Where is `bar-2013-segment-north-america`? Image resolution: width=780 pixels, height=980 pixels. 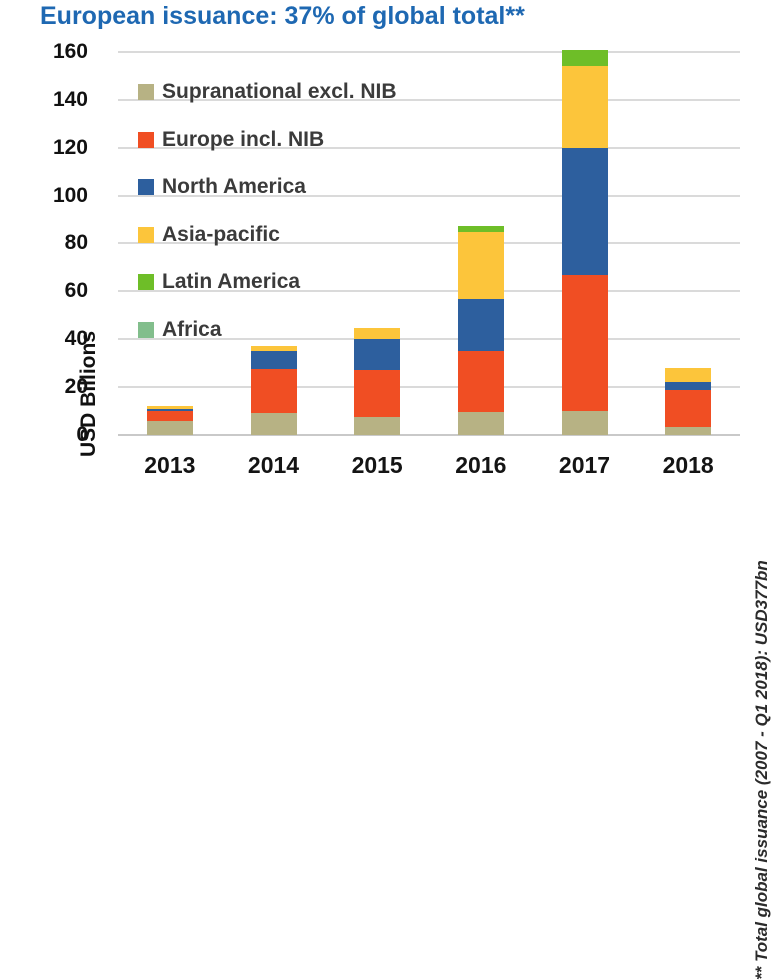 bar-2013-segment-north-america is located at coordinates (169, 410).